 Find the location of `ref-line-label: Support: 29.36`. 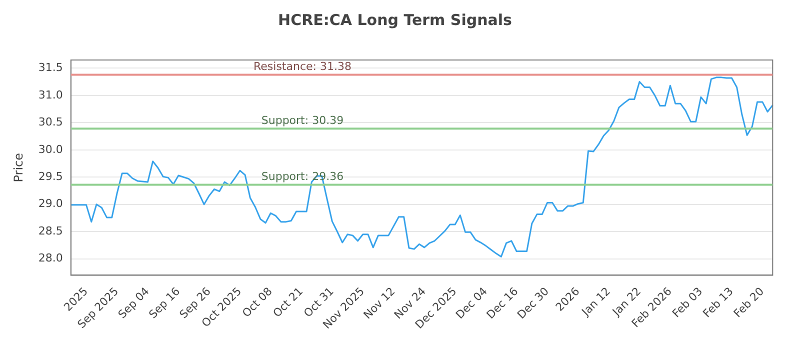

ref-line-label: Support: 29.36 is located at coordinates (302, 177).